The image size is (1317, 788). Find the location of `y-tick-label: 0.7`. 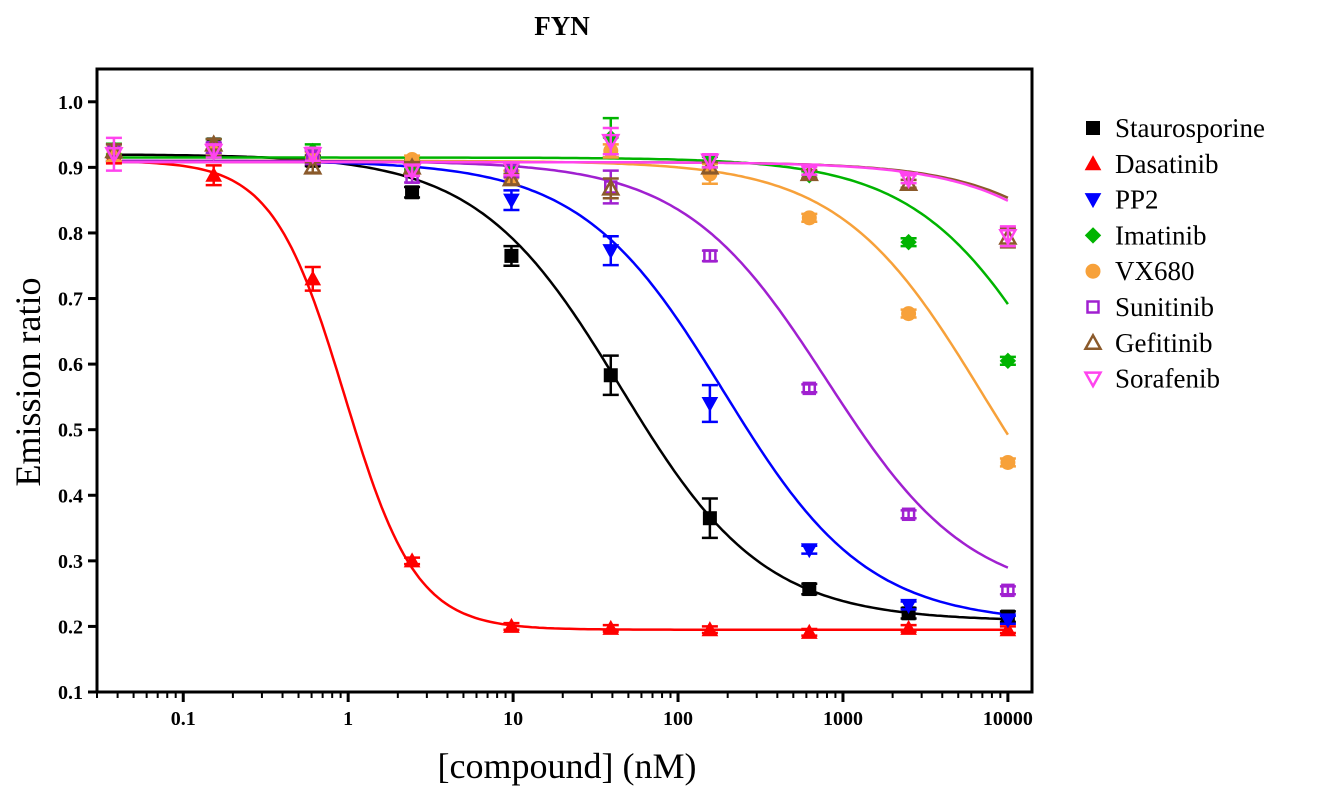

y-tick-label: 0.7 is located at coordinates (70, 300).